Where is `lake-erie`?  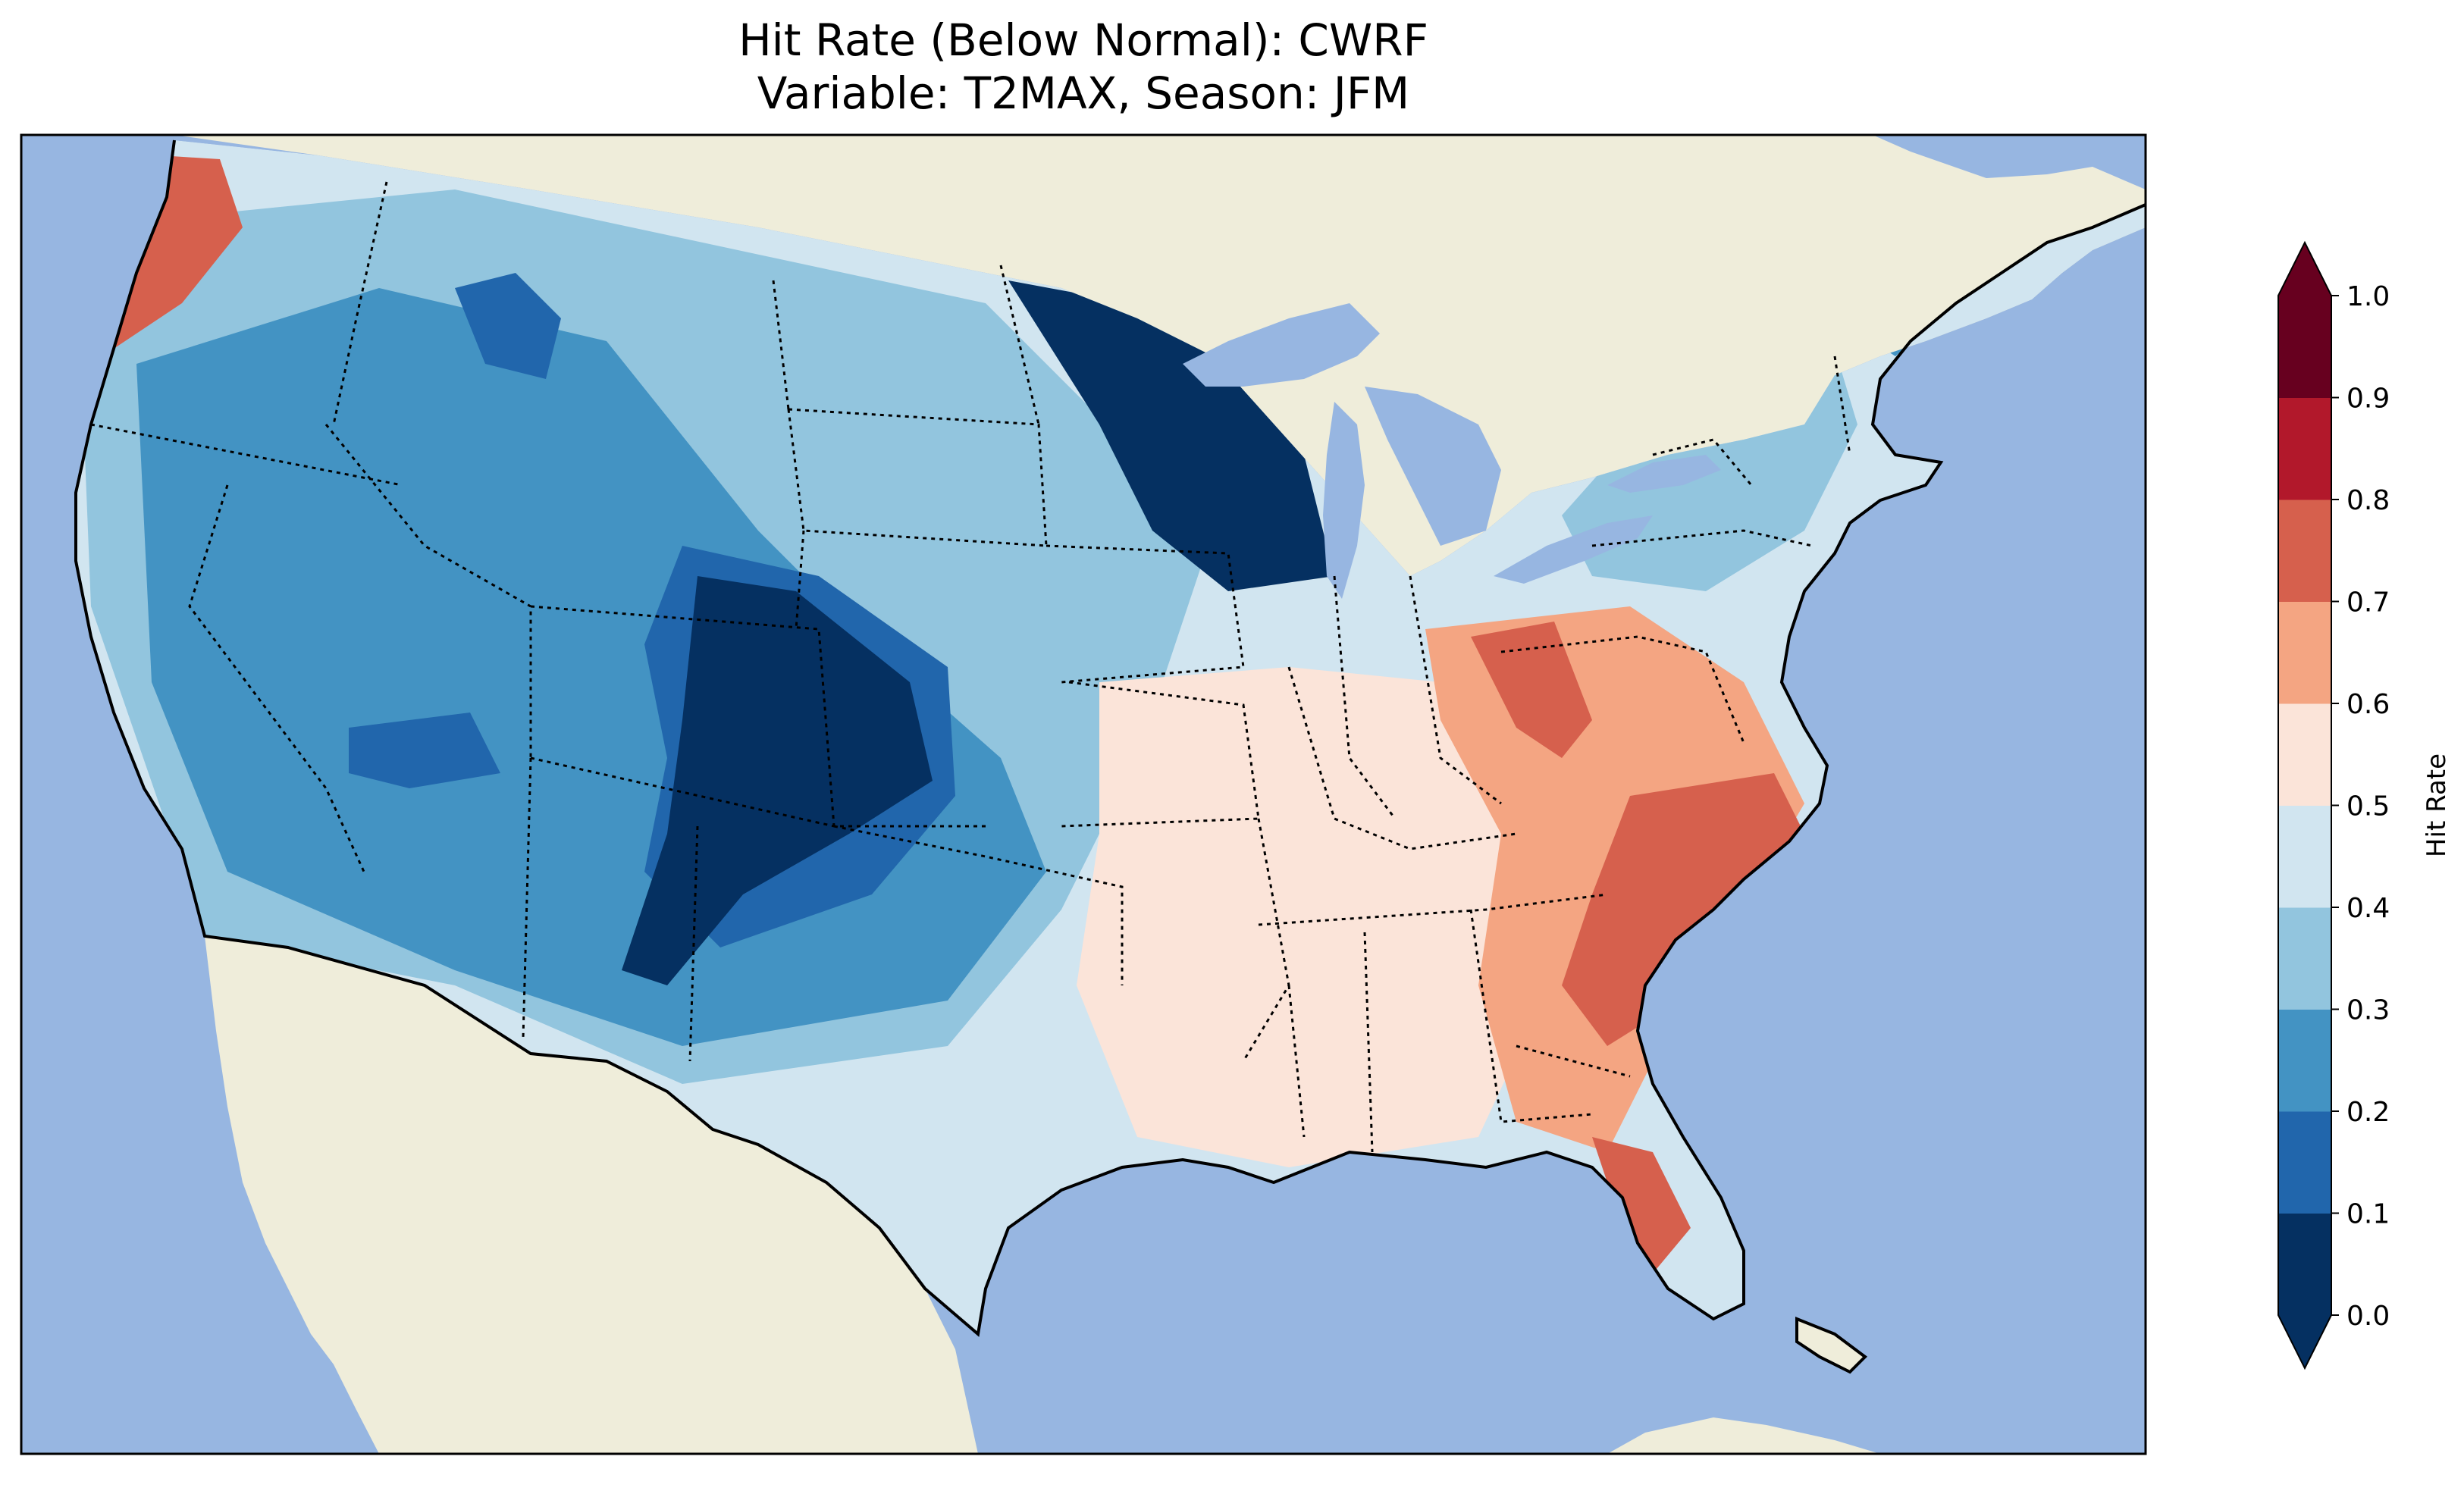
lake-erie is located at coordinates (1574, 549).